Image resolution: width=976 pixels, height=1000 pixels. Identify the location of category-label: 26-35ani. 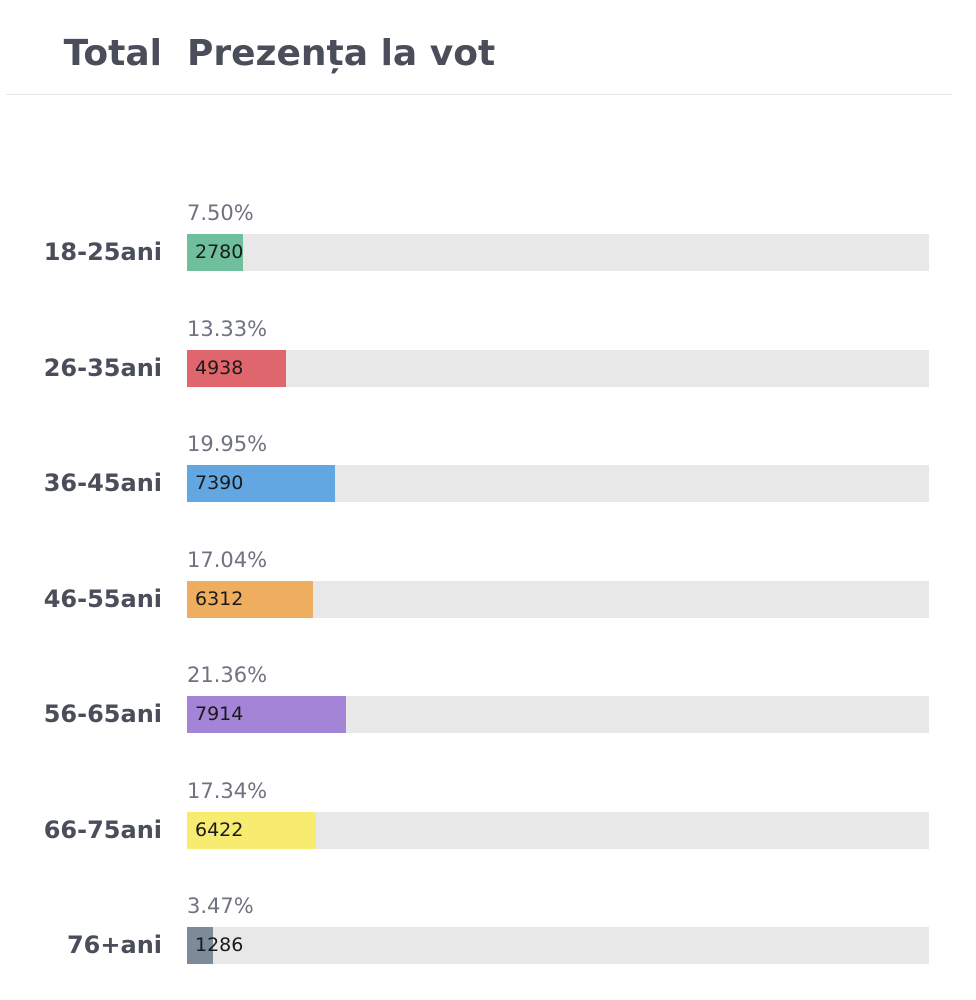
(102, 368).